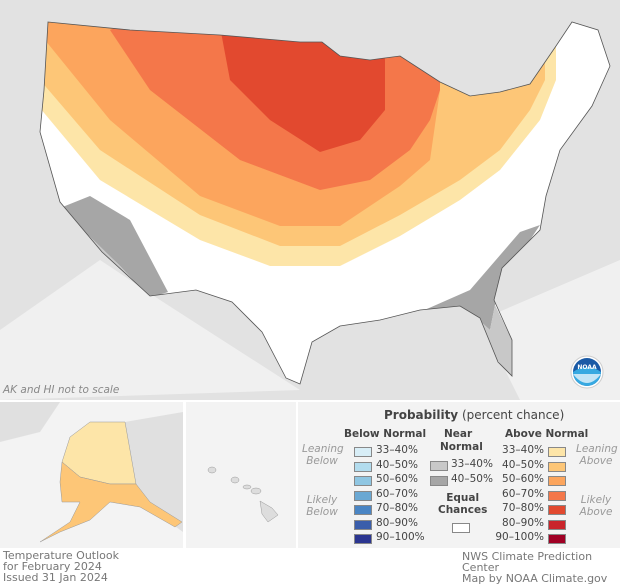  I want to click on below-label: 50–60%, so click(397, 479).